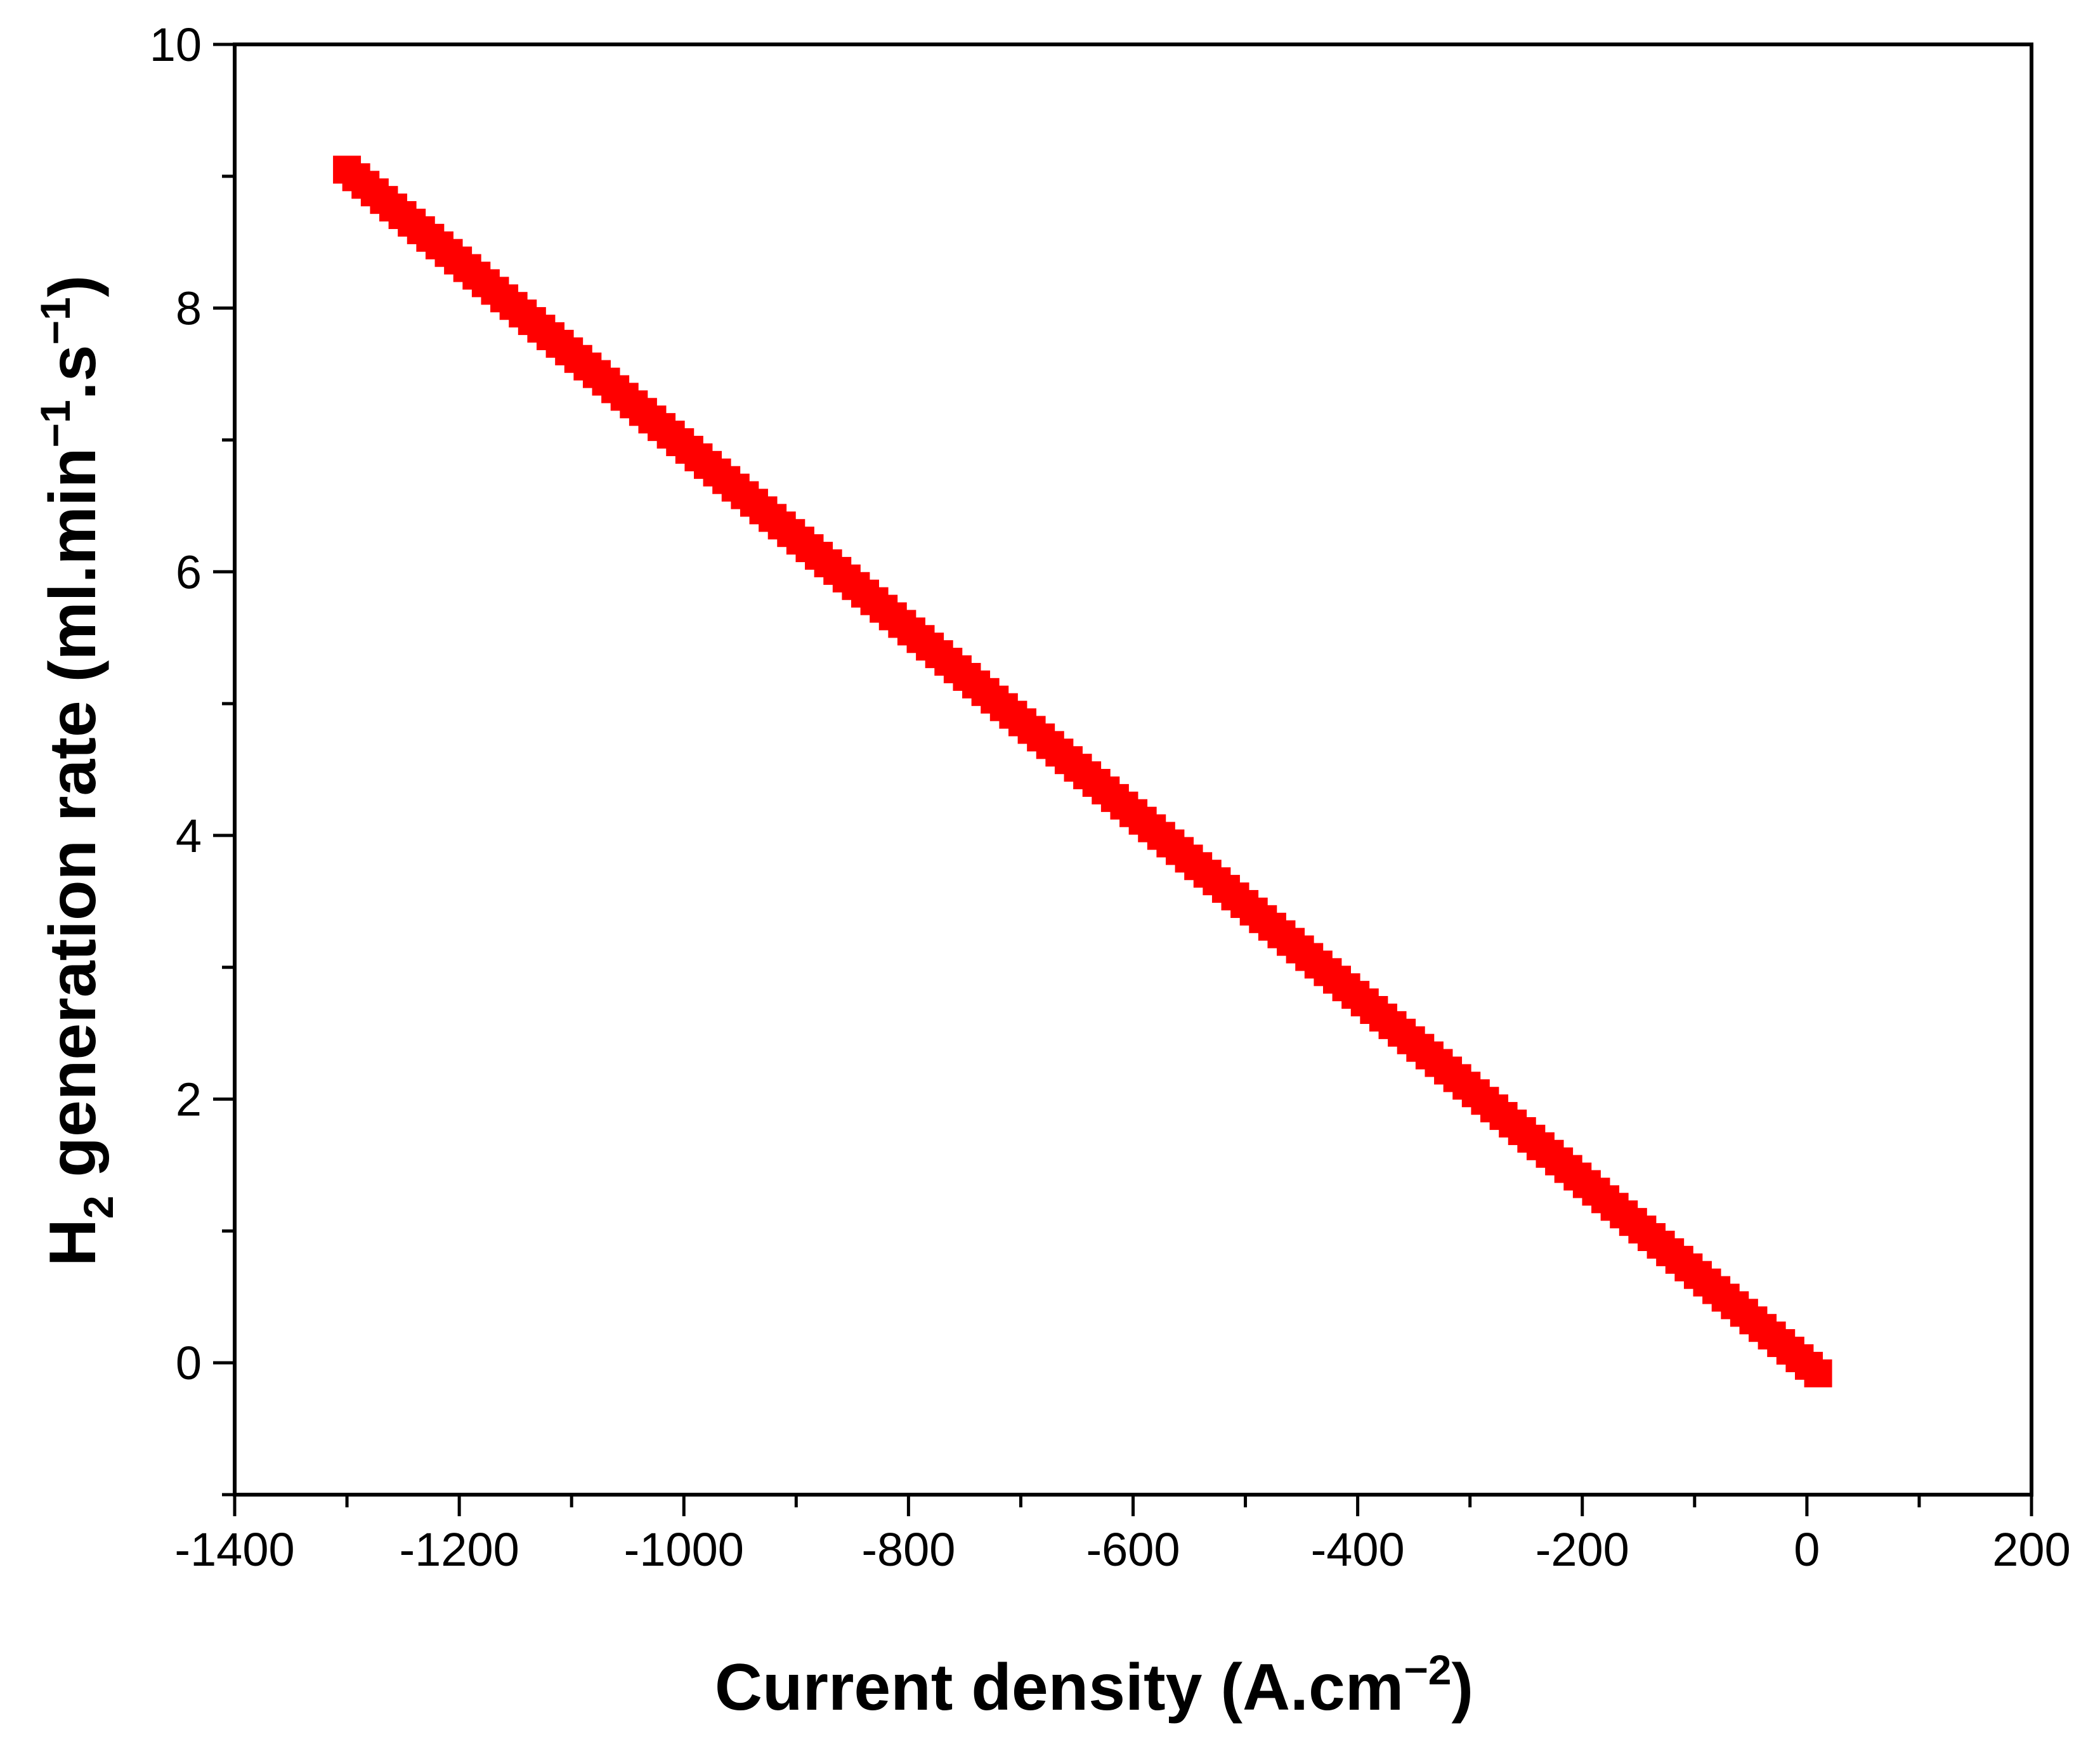  I want to click on y-axis-title-mid2: .s, so click(73, 373).